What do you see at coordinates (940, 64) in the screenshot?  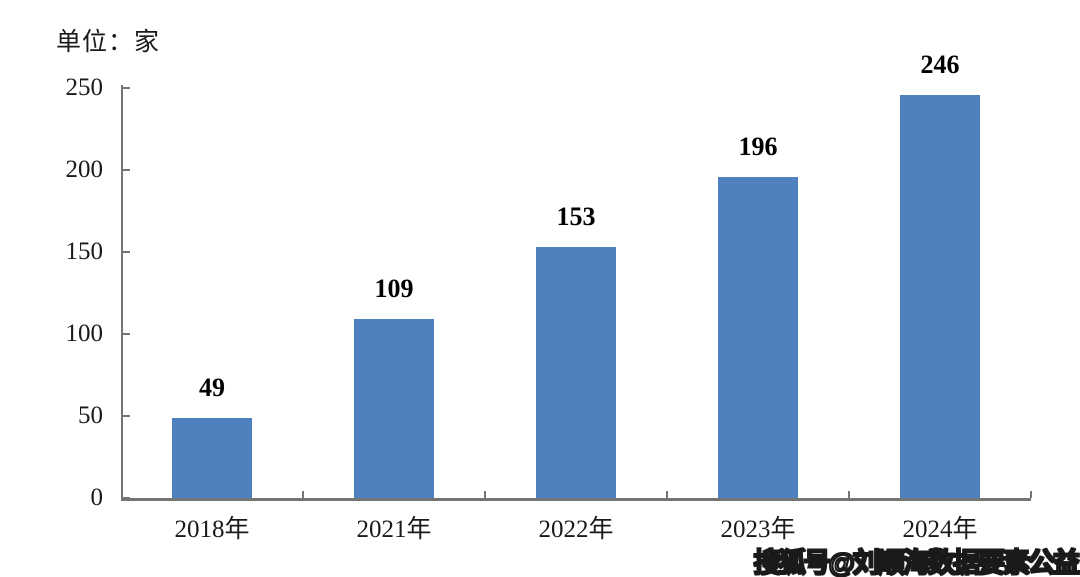 I see `bar-value-label: 246` at bounding box center [940, 64].